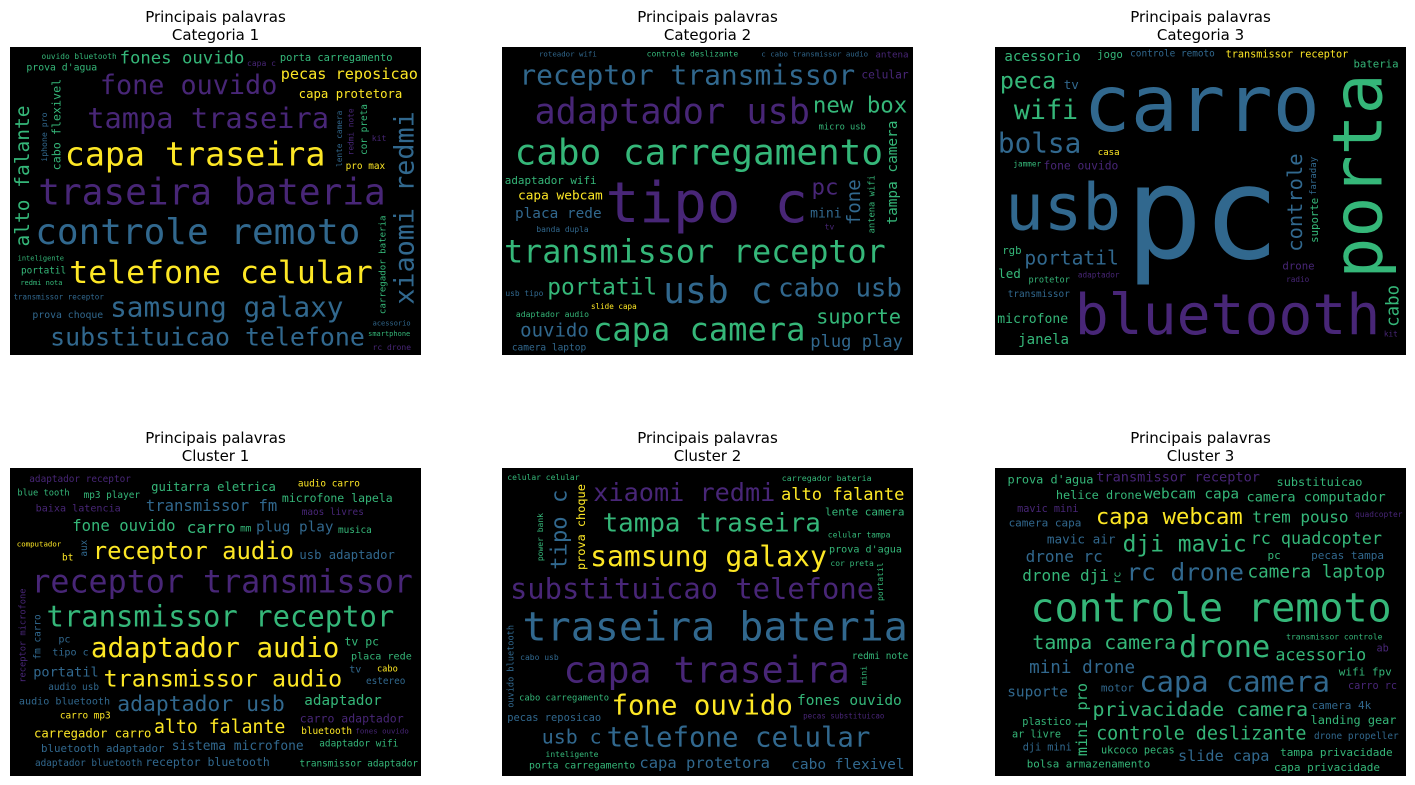 The image size is (1415, 785). I want to click on word: musica, so click(355, 530).